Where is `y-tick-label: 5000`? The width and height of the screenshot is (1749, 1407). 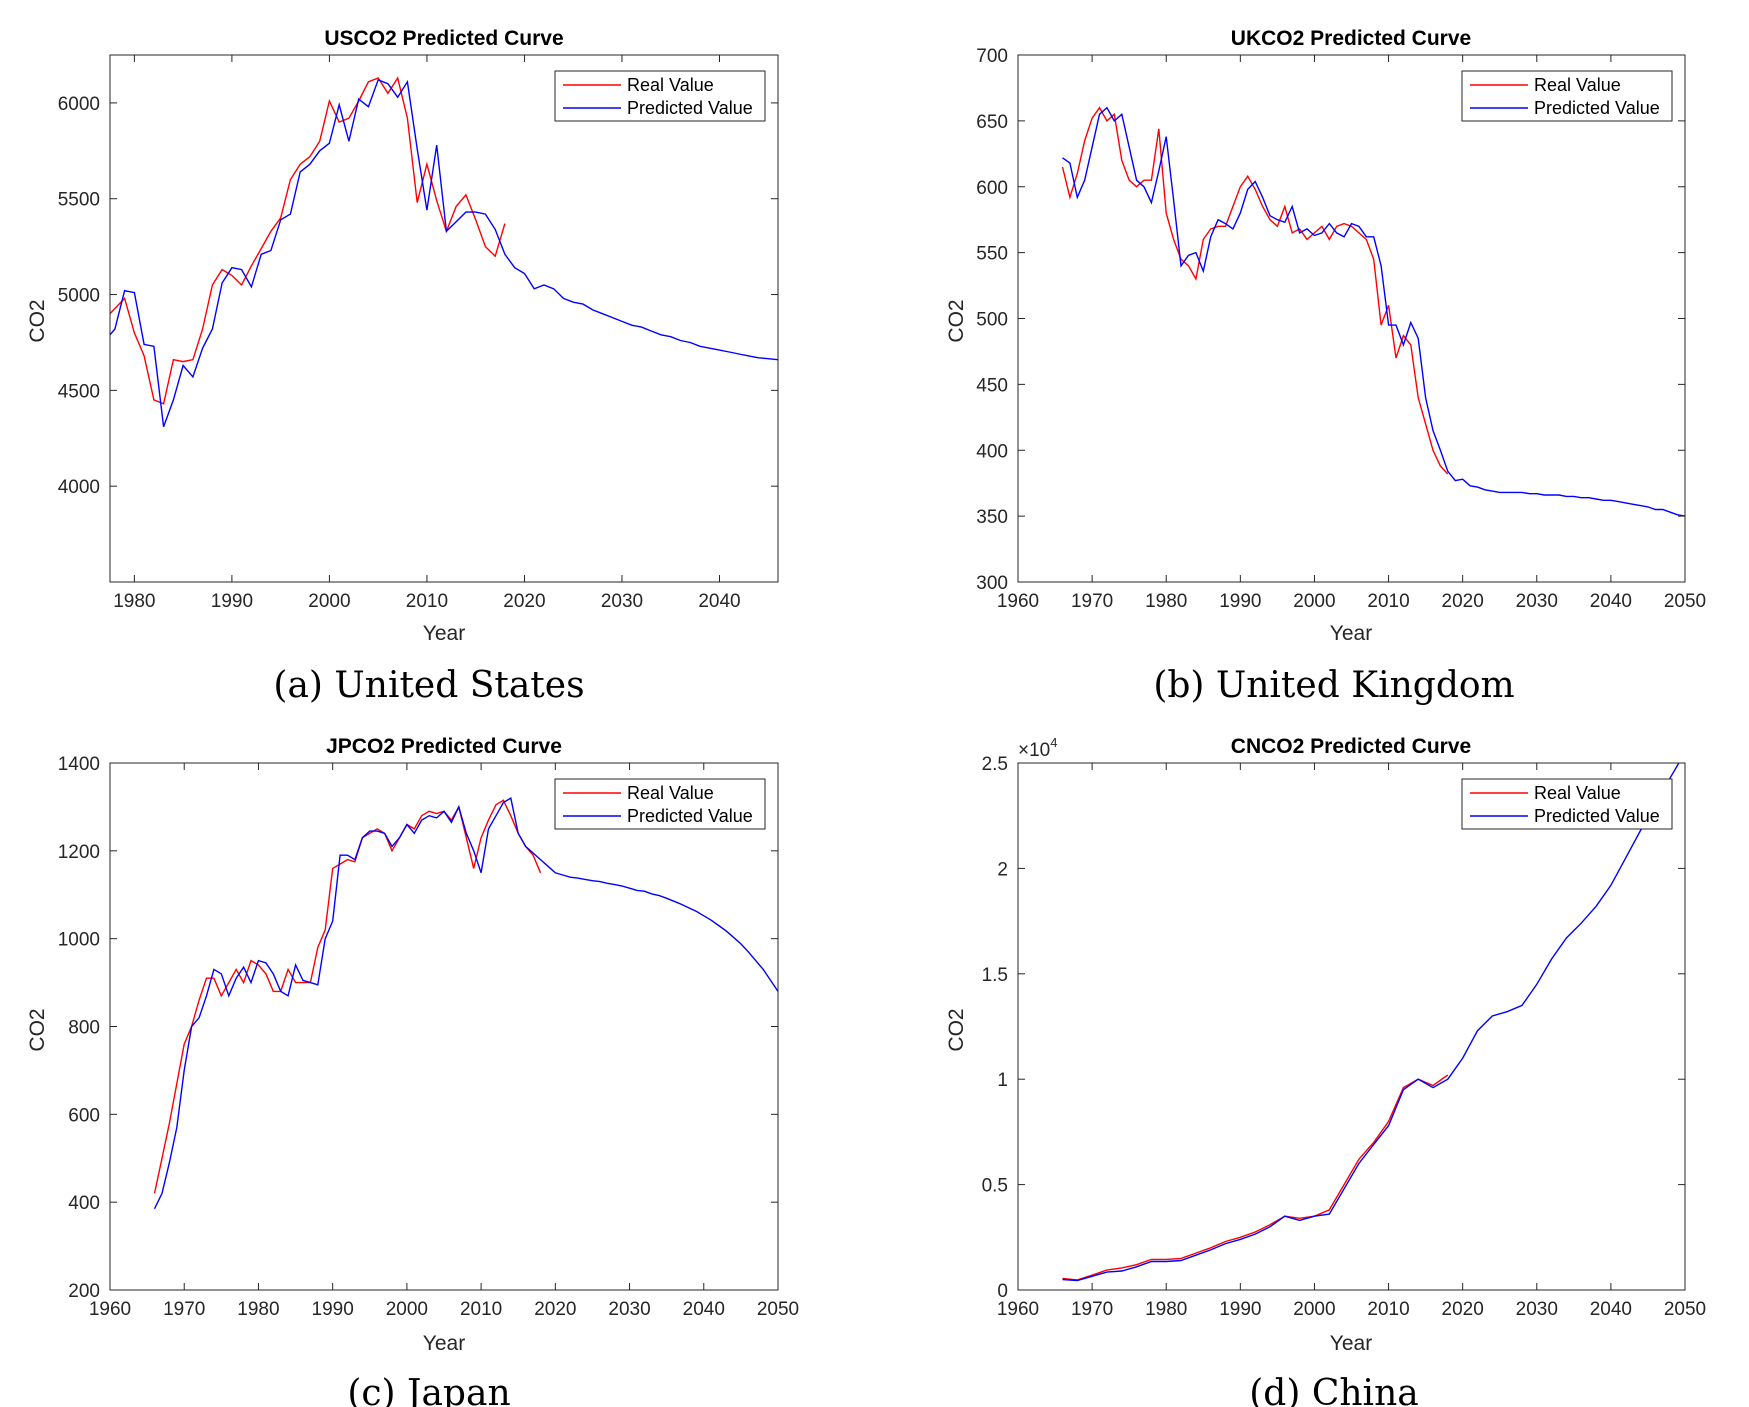 y-tick-label: 5000 is located at coordinates (79, 296).